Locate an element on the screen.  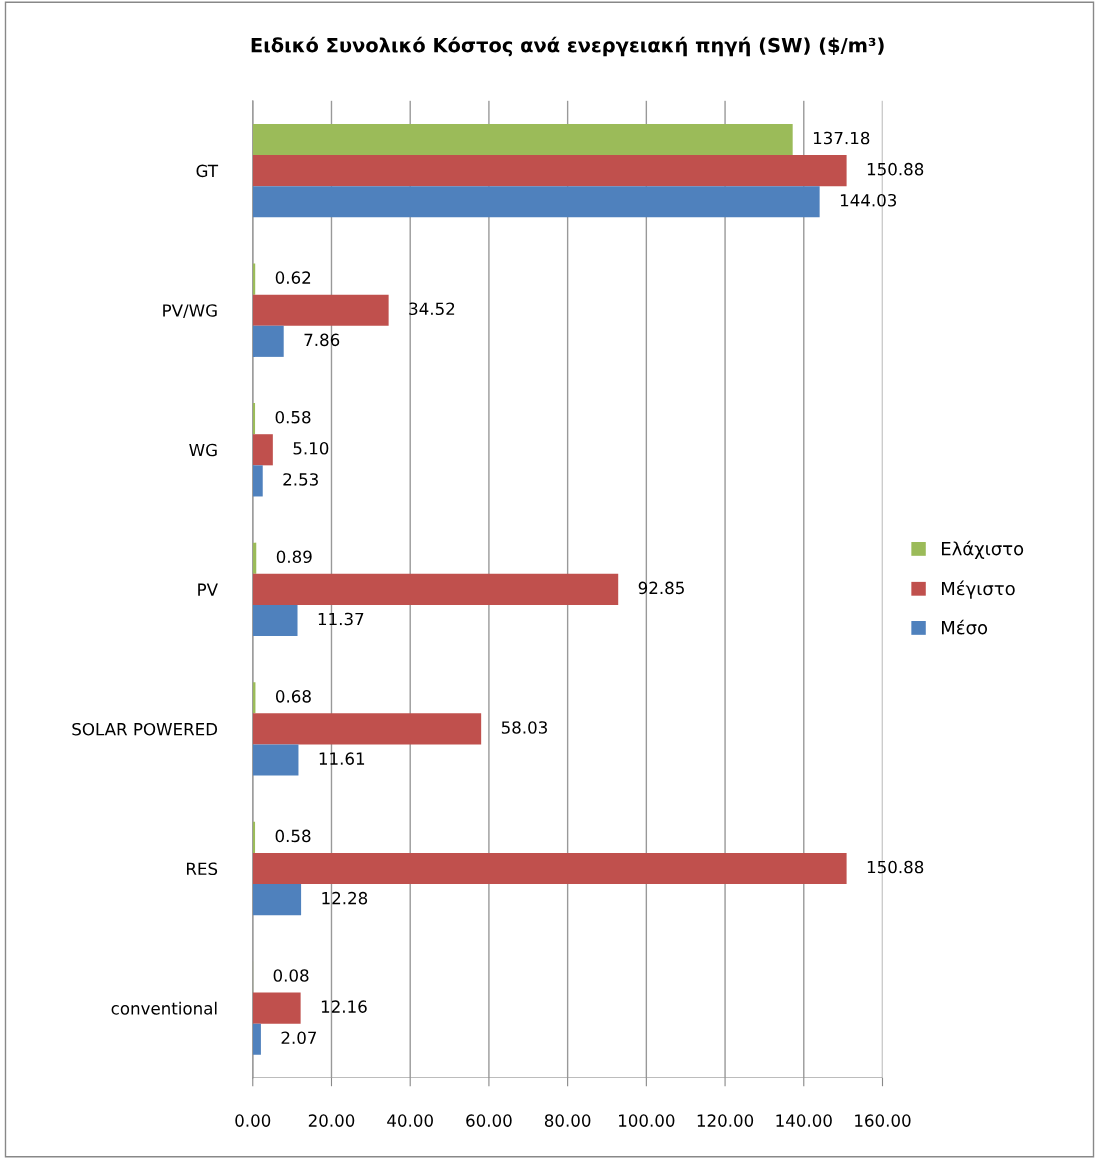
legend-label: Ελάχιστο is located at coordinates (983, 549).